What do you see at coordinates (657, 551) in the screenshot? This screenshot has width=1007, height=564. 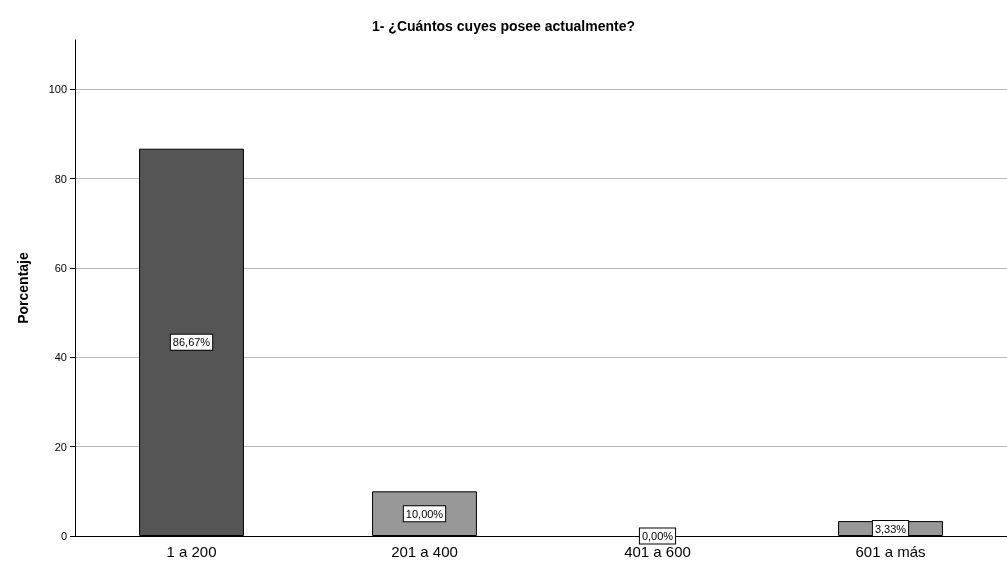 I see `x-tick-label: 401 a 600` at bounding box center [657, 551].